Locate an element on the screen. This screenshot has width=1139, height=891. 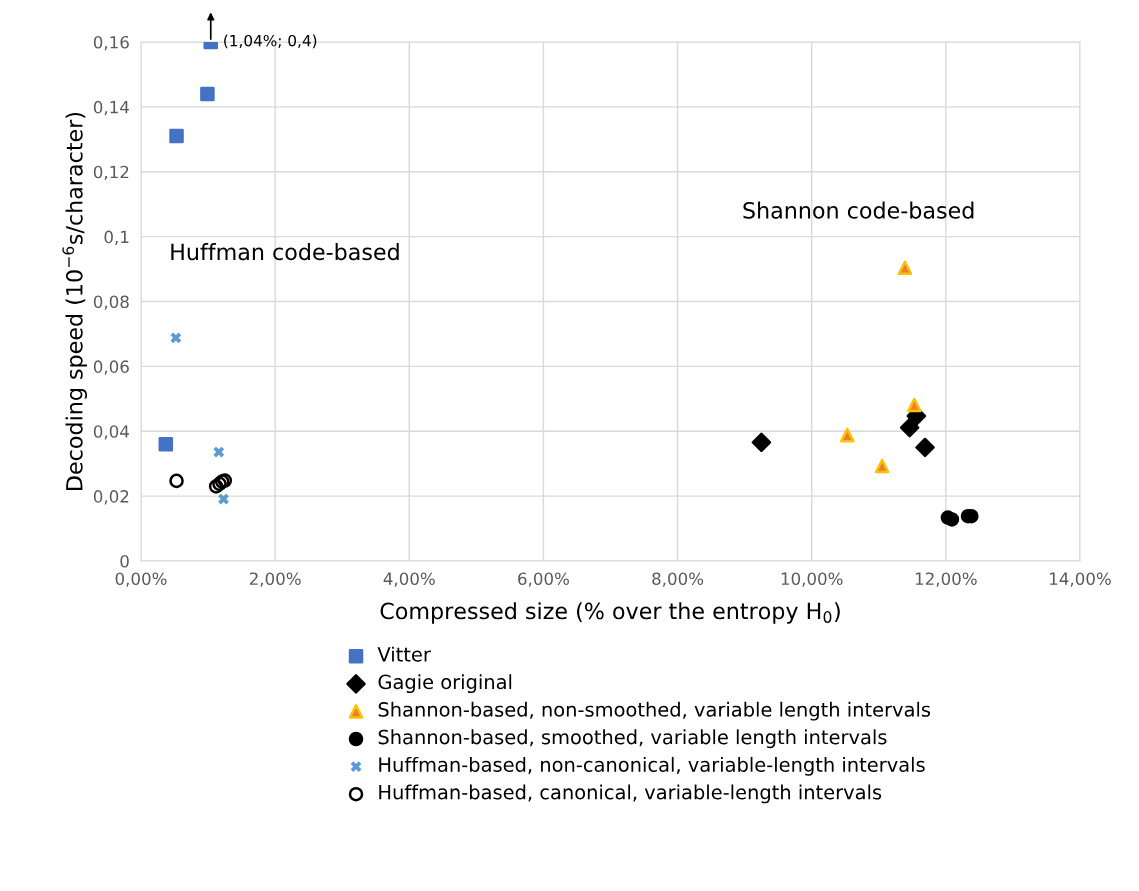
y-tick-label: 0,04 is located at coordinates (111, 432).